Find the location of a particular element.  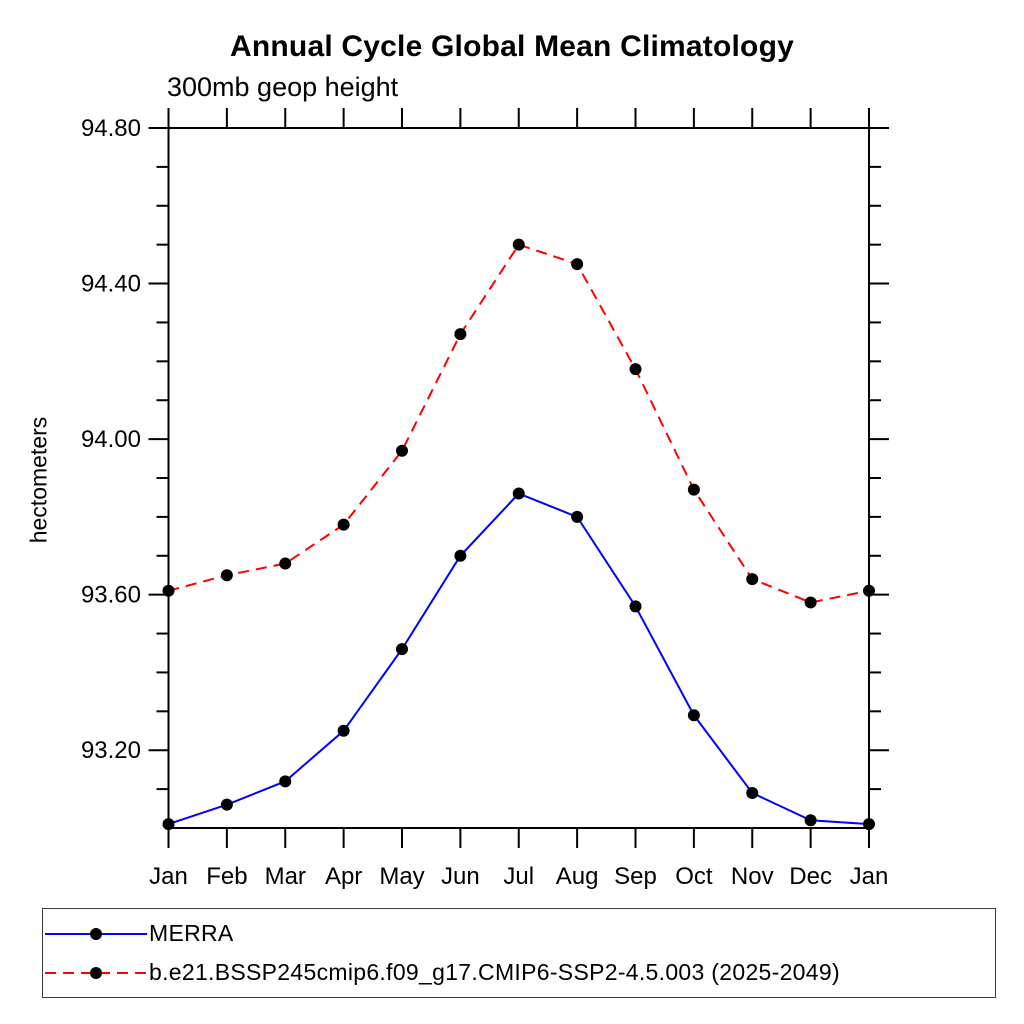

y-tick-label: 94.00 is located at coordinates (111, 439).